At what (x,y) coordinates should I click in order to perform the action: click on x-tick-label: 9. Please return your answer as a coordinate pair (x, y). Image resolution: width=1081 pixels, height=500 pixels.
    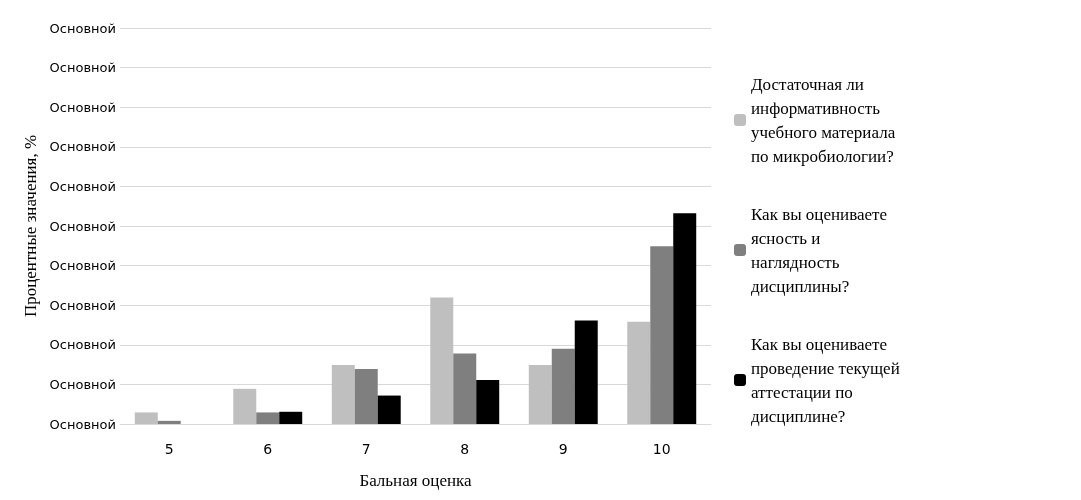
    Looking at the image, I should click on (563, 449).